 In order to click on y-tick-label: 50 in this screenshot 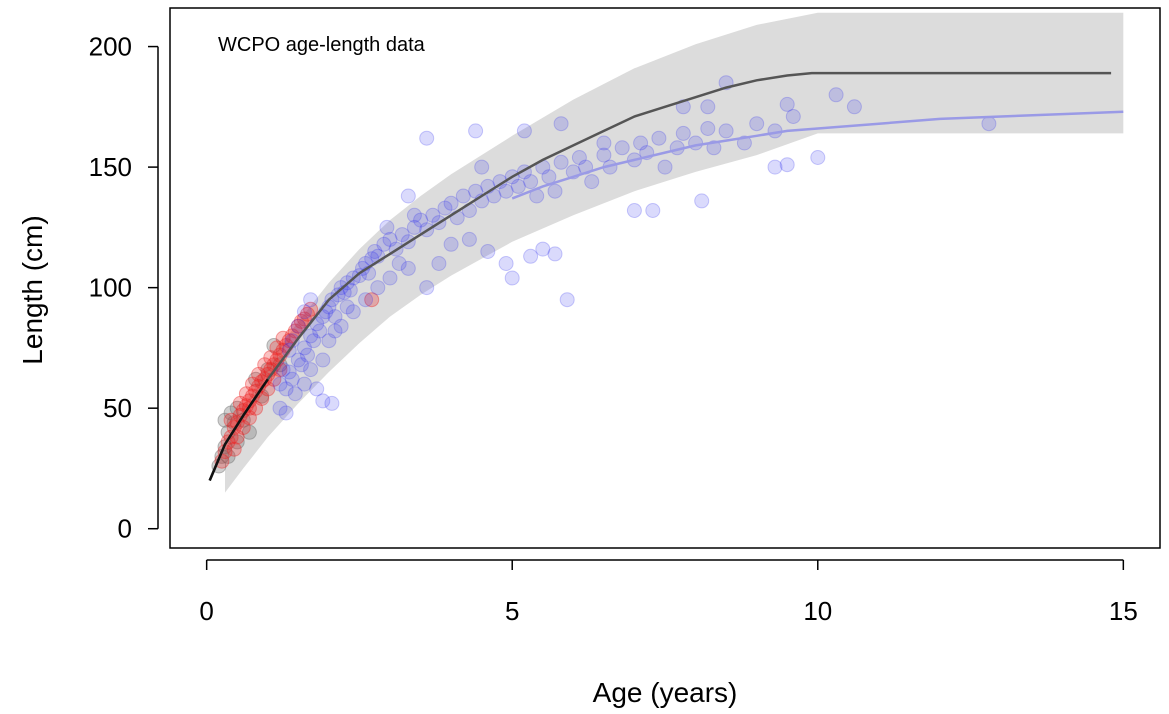, I will do `click(117, 408)`.